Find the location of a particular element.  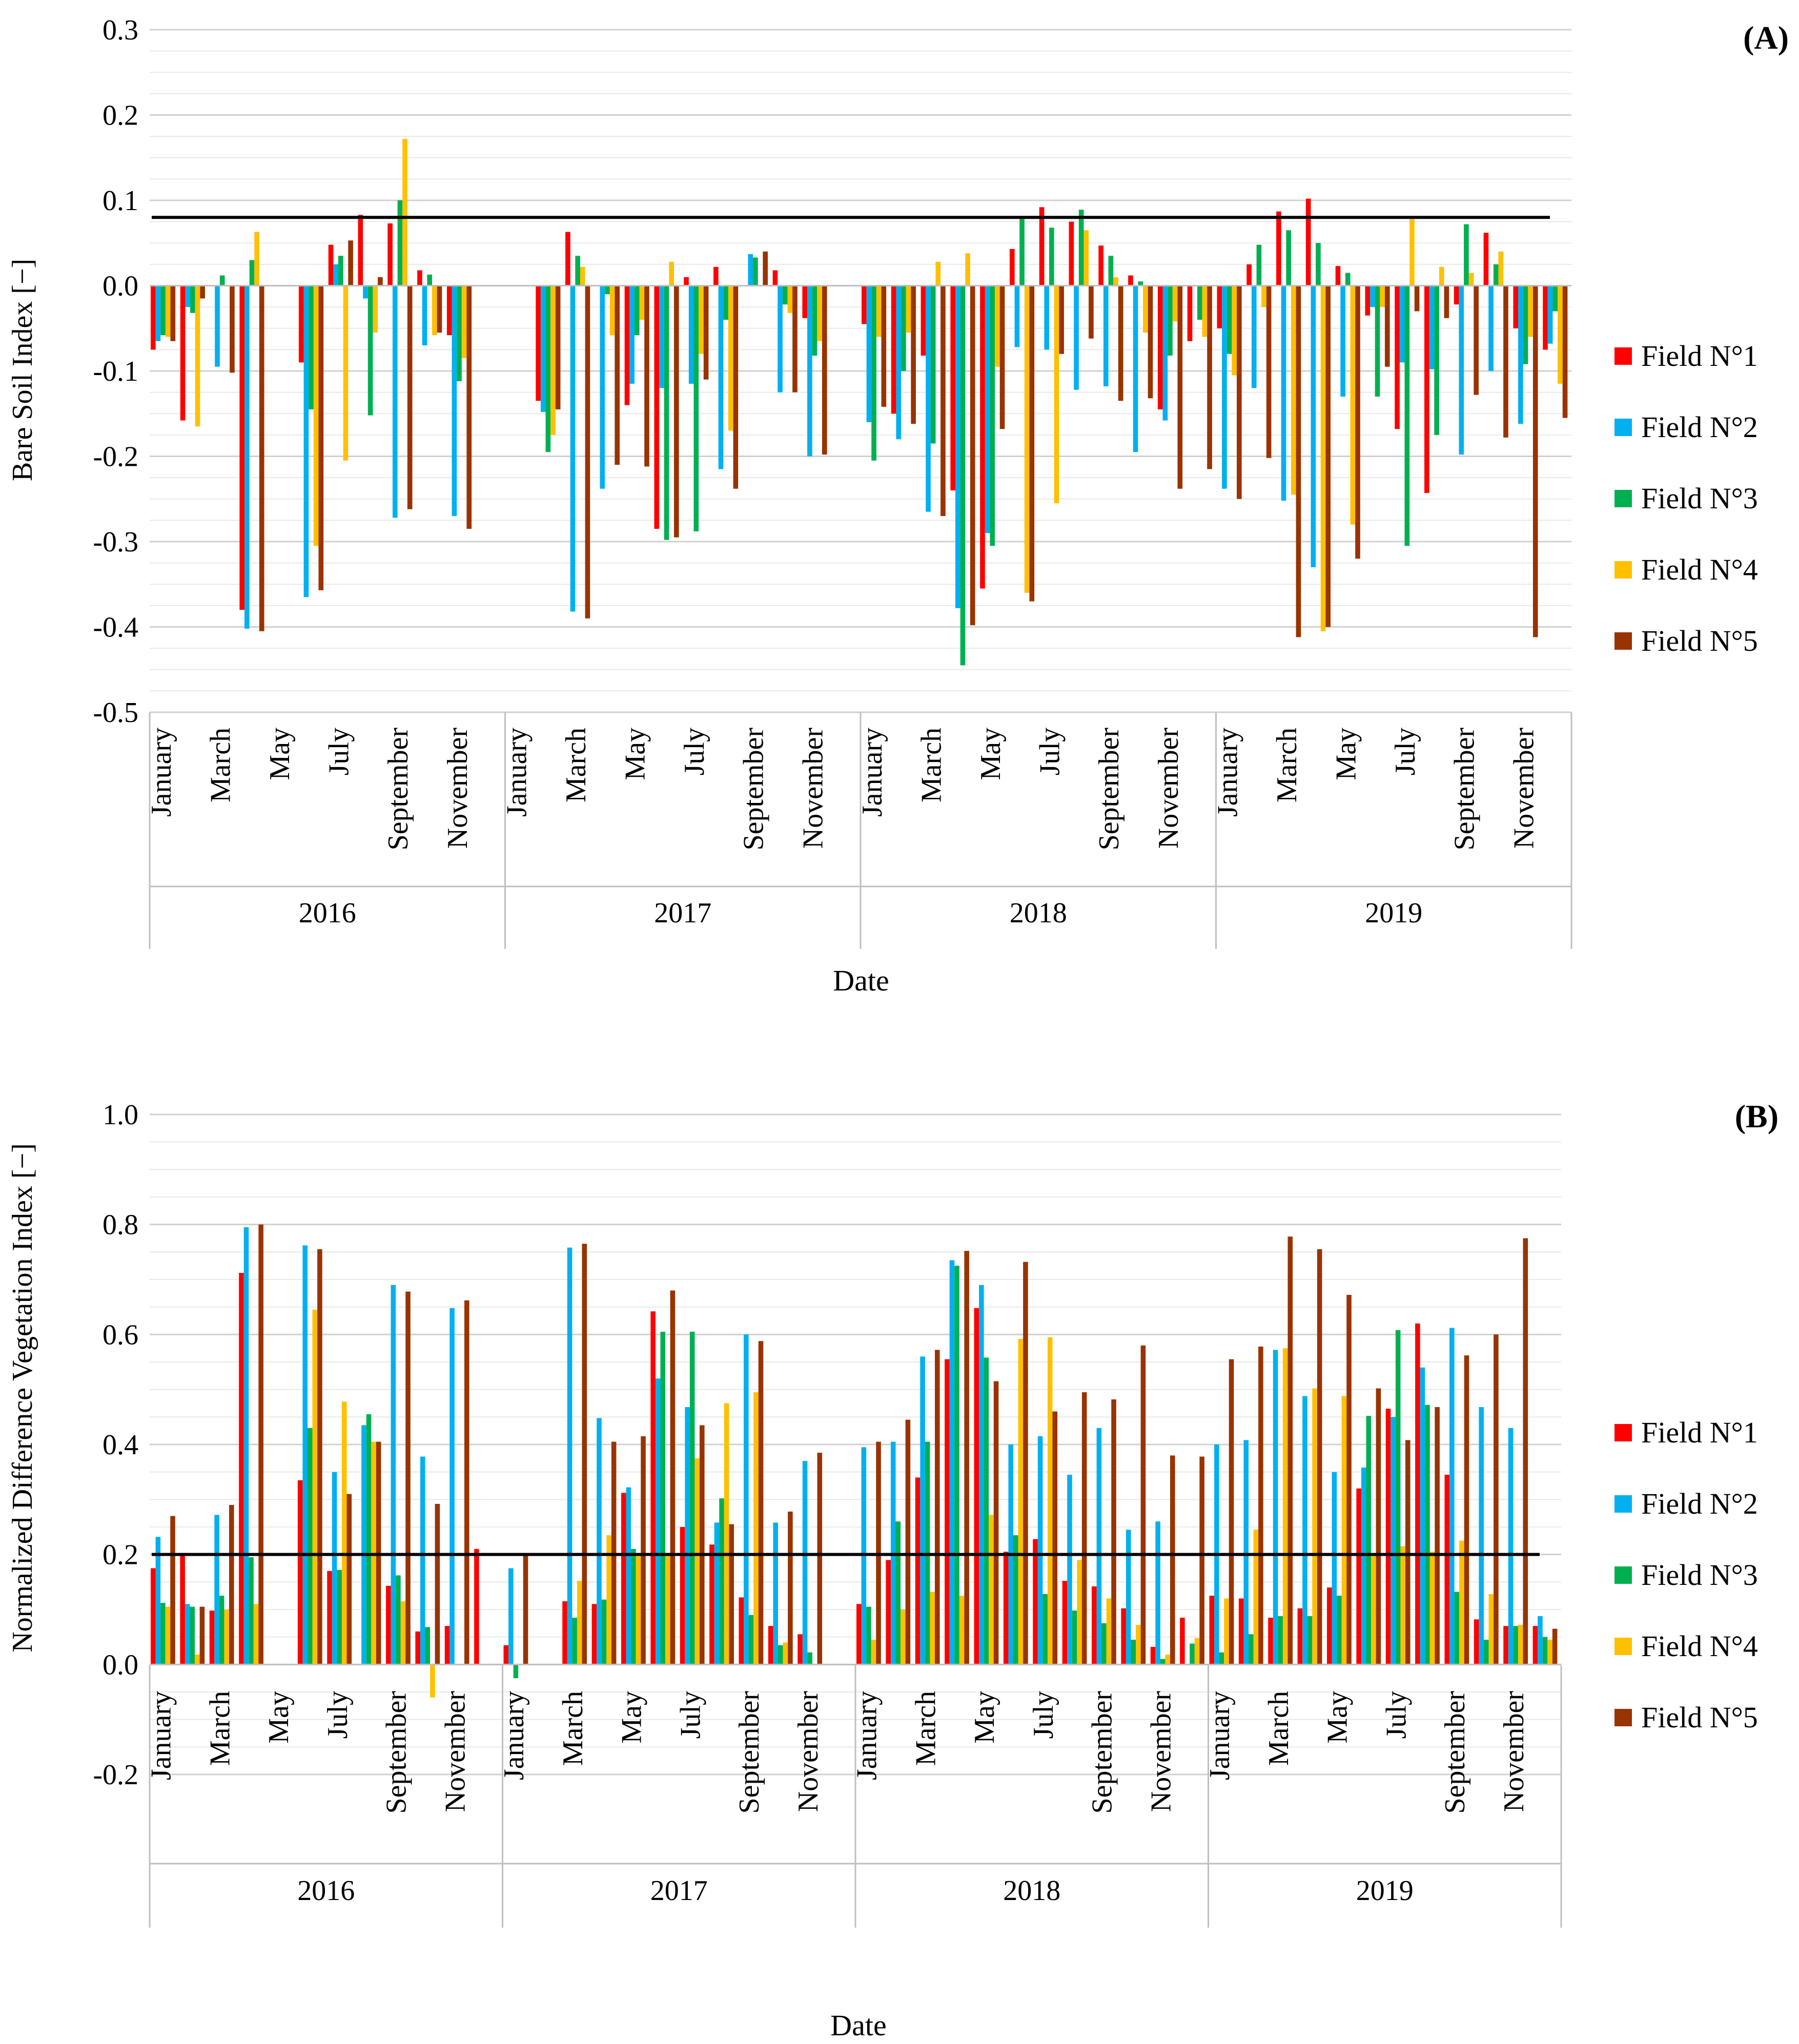

month-tick-label: May is located at coordinates (1338, 1717).